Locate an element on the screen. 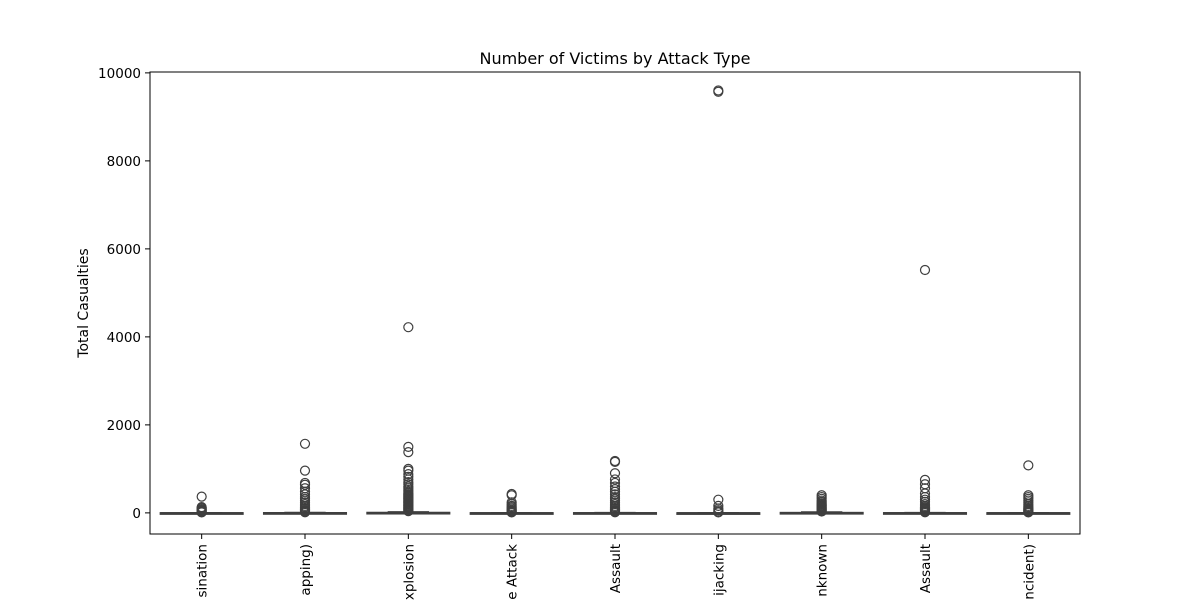  x-tick-label: xplosion is located at coordinates (409, 572).